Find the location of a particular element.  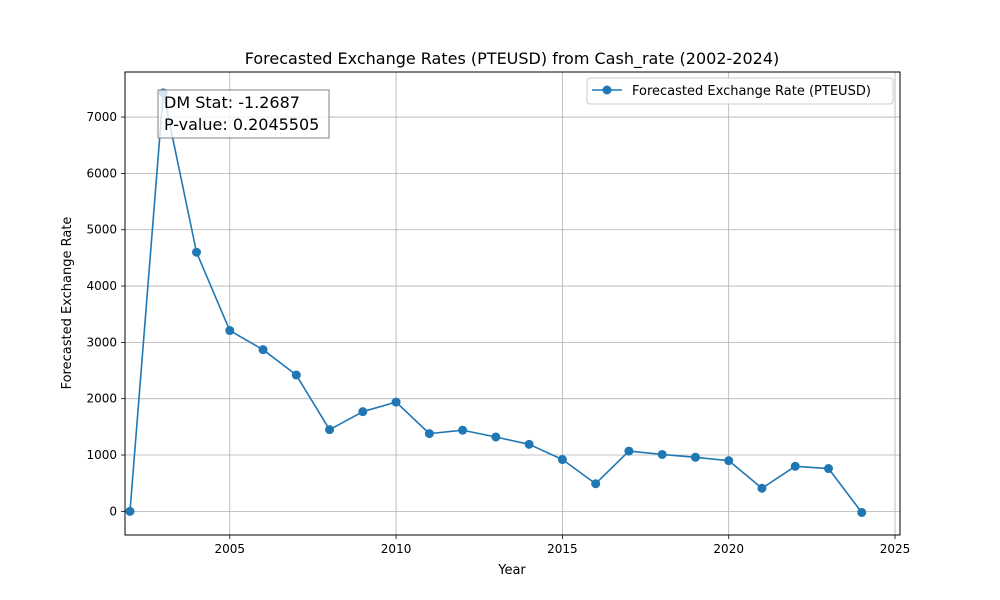

y-axis-label: Forecasted Exchange Rate is located at coordinates (67, 303).